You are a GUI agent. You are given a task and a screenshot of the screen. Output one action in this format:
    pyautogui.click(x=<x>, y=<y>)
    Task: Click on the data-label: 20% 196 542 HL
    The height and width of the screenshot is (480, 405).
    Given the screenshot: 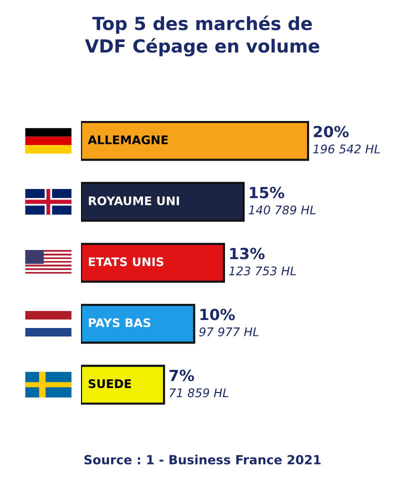 What is the action you would take?
    pyautogui.click(x=346, y=140)
    